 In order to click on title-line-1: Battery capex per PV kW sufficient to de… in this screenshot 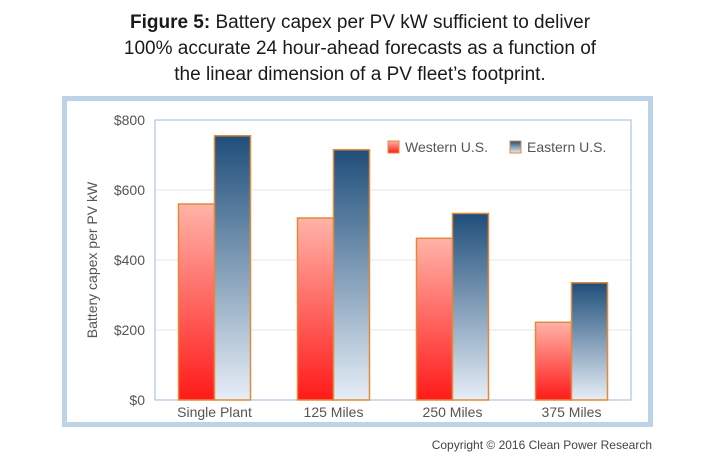, I will do `click(400, 22)`.